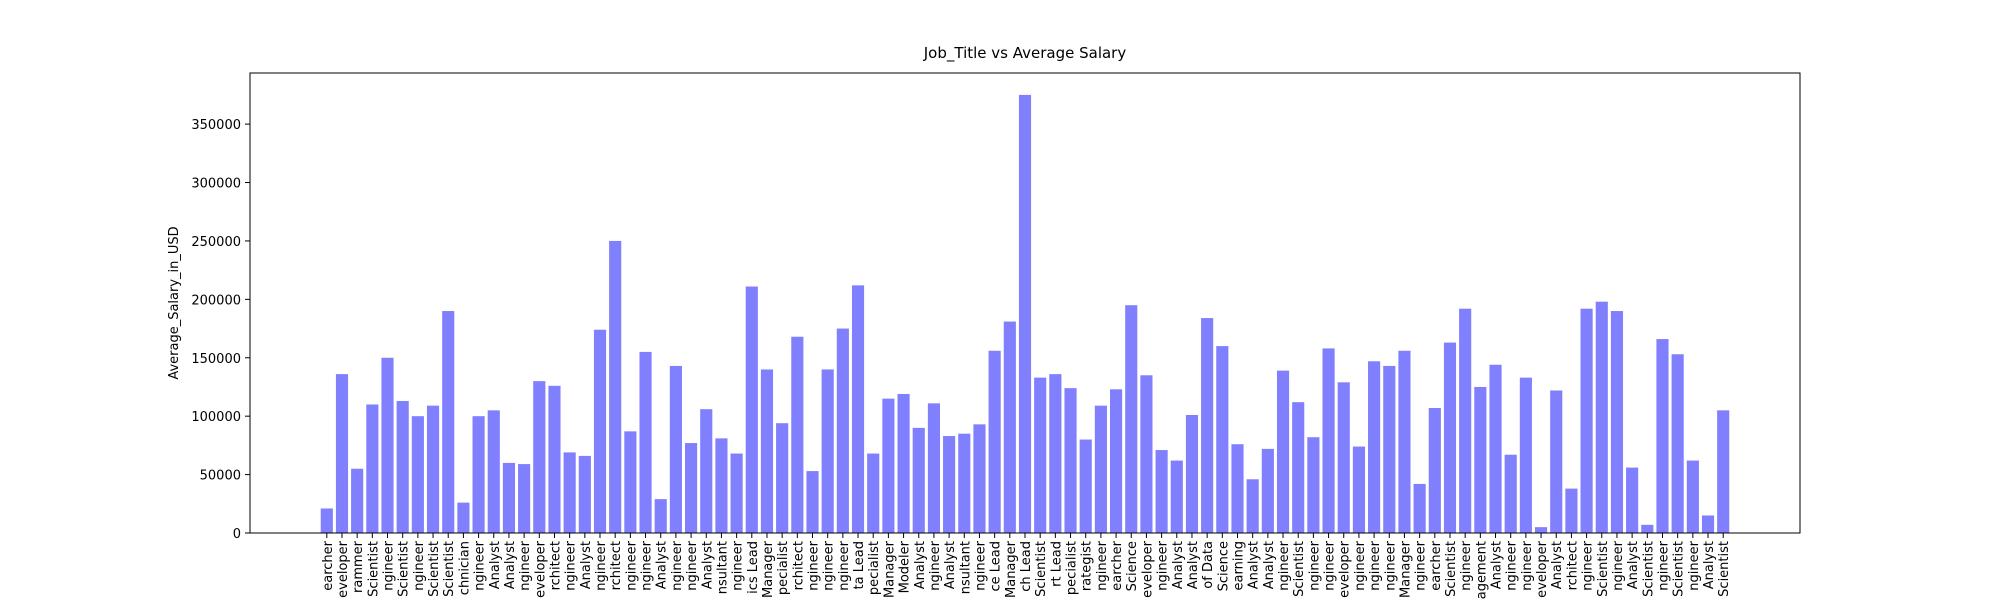  Describe the element at coordinates (1087, 566) in the screenshot. I see `x-tick-label: rategist` at that location.